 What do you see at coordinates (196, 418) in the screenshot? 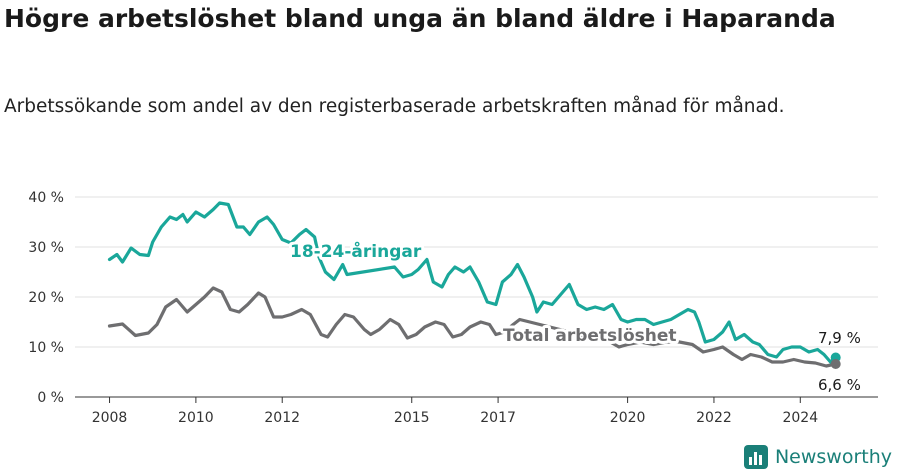
I see `x-tick-label: 2010` at bounding box center [196, 418].